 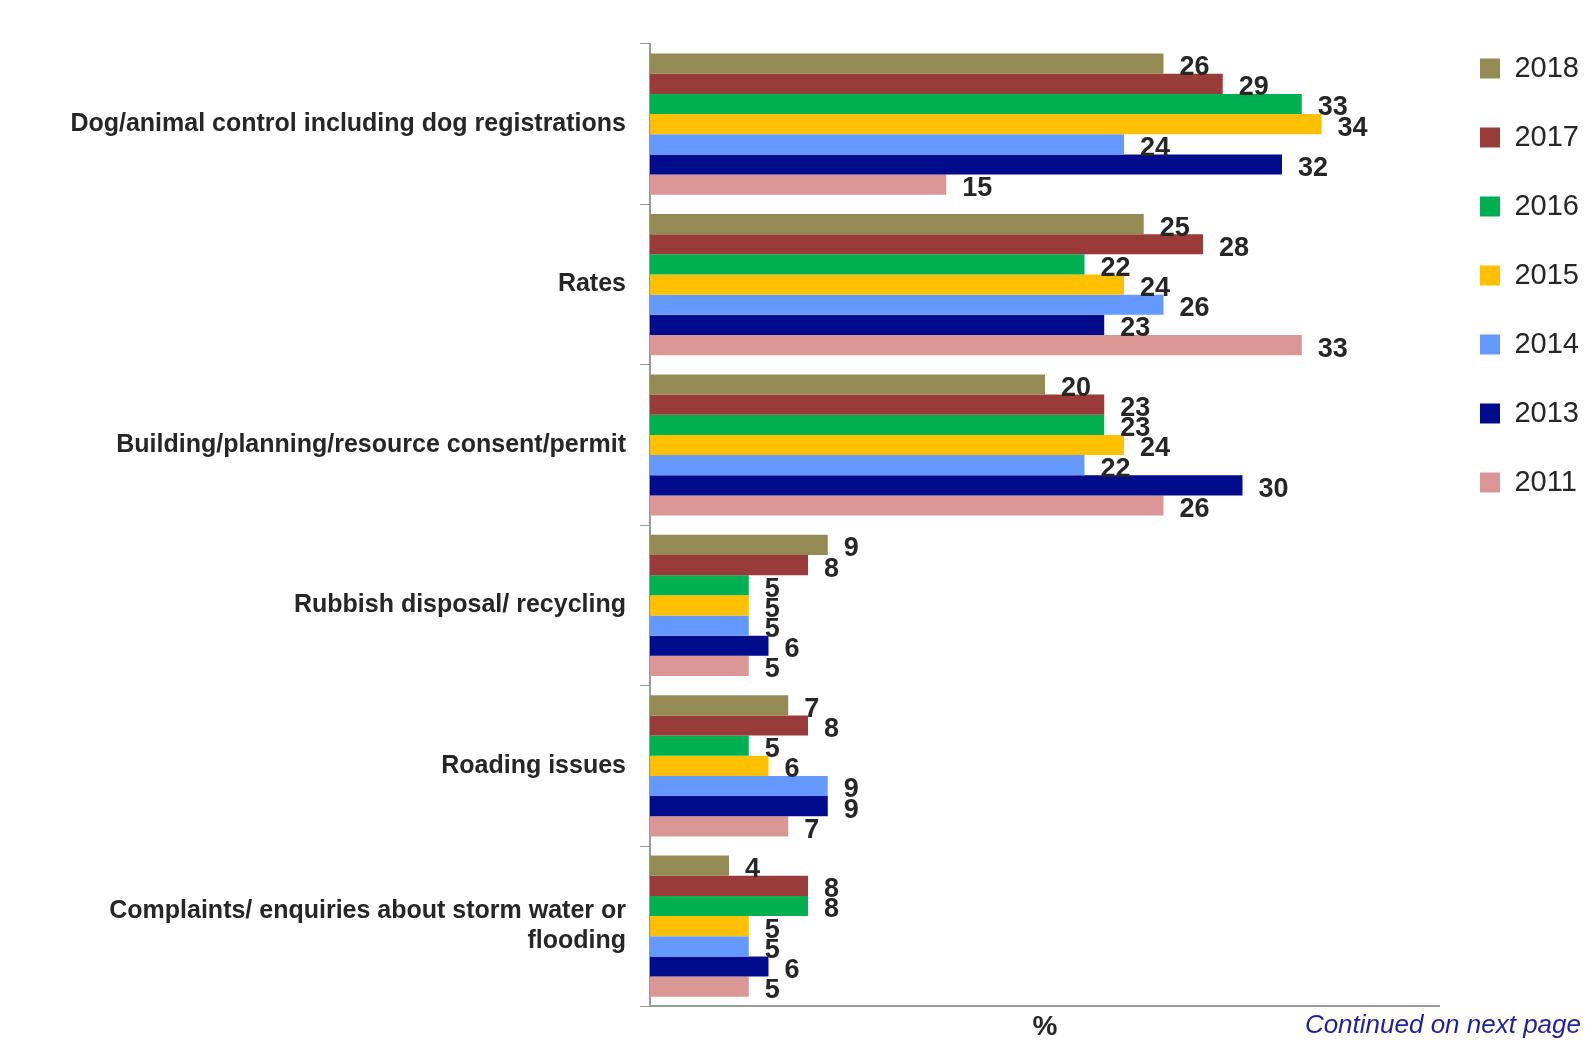 What do you see at coordinates (1546, 135) in the screenshot?
I see `legend-label: 2017` at bounding box center [1546, 135].